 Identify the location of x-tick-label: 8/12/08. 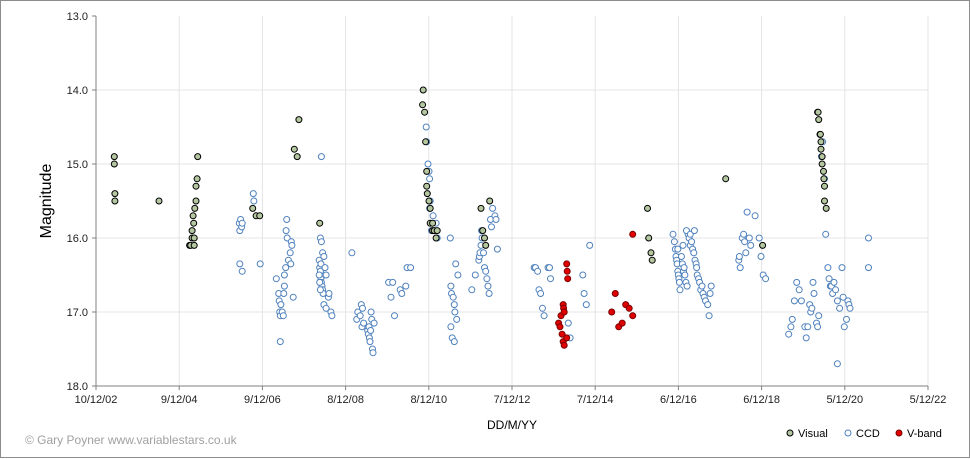
(345, 400).